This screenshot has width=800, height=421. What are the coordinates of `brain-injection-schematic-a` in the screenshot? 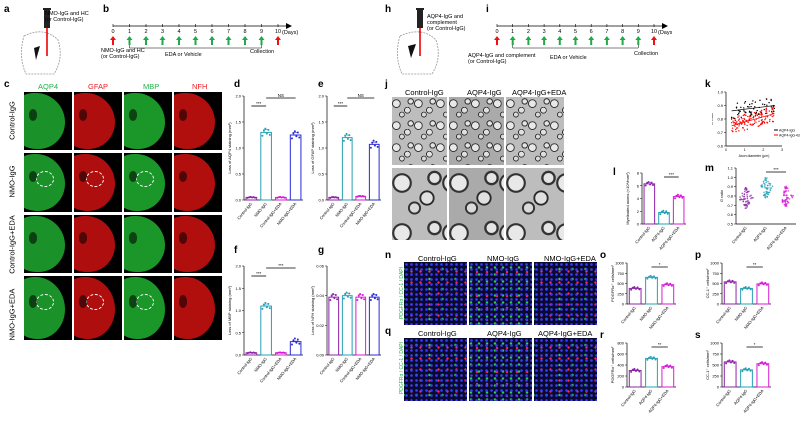 It's located at (41, 41).